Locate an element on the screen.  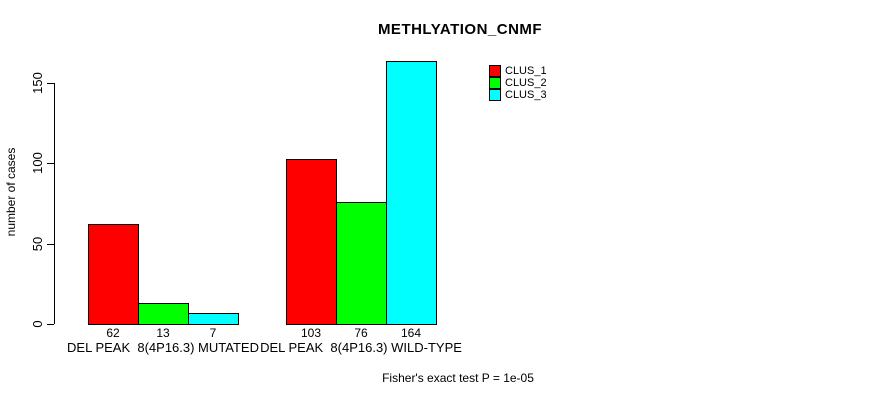
bar-clus_3-group2 is located at coordinates (411, 193).